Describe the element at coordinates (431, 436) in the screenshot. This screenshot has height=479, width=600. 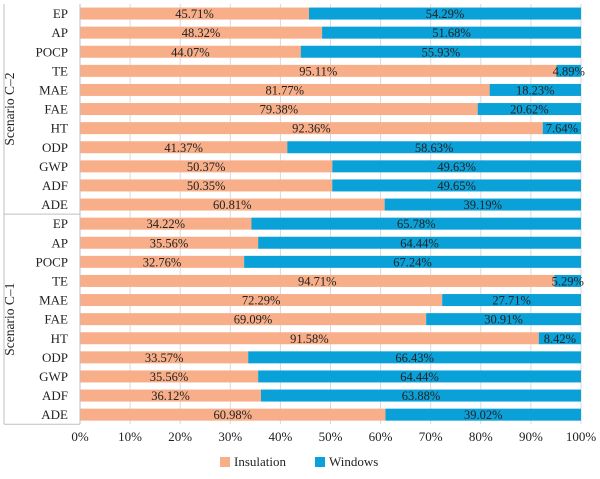
I see `x-tick-label: 70%` at that location.